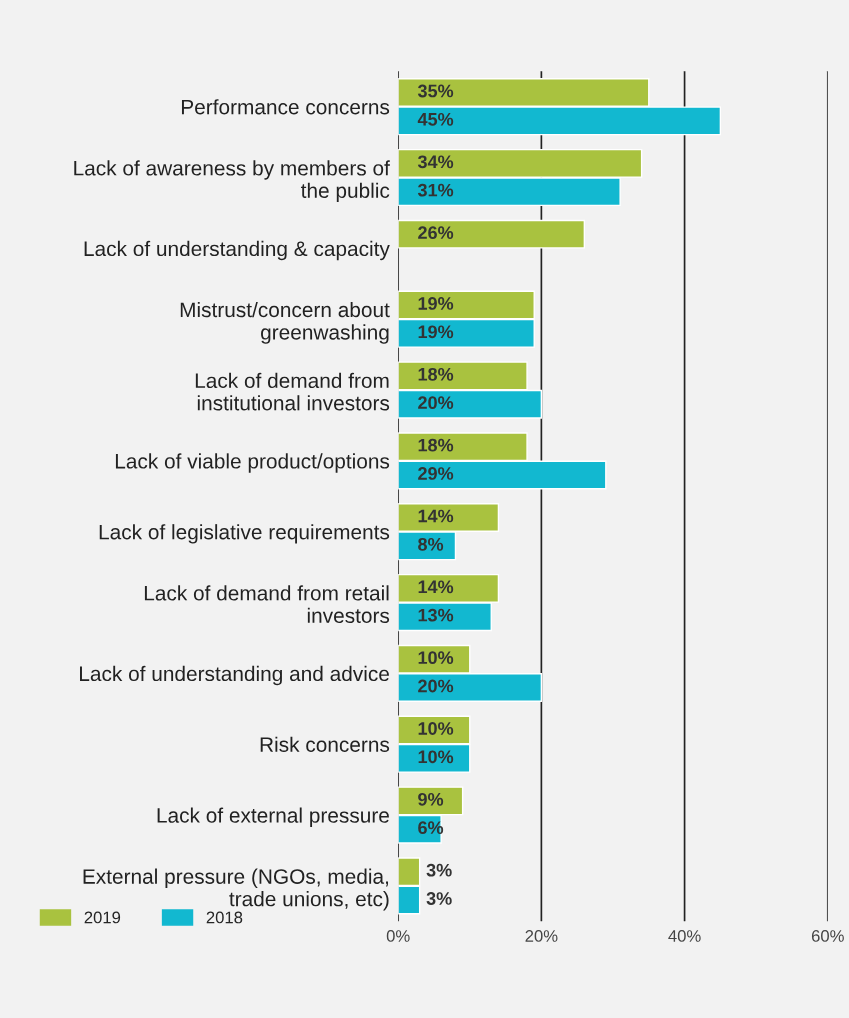 The width and height of the screenshot is (849, 1018). Describe the element at coordinates (431, 544) in the screenshot. I see `data-label: 8%` at that location.